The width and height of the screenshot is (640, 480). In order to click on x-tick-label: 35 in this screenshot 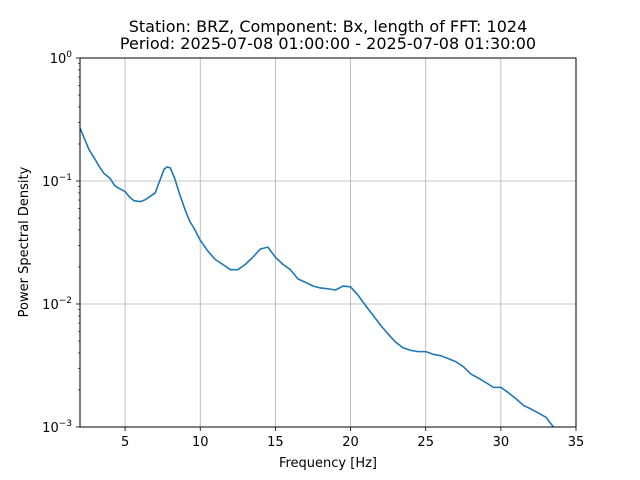, I will do `click(576, 442)`.